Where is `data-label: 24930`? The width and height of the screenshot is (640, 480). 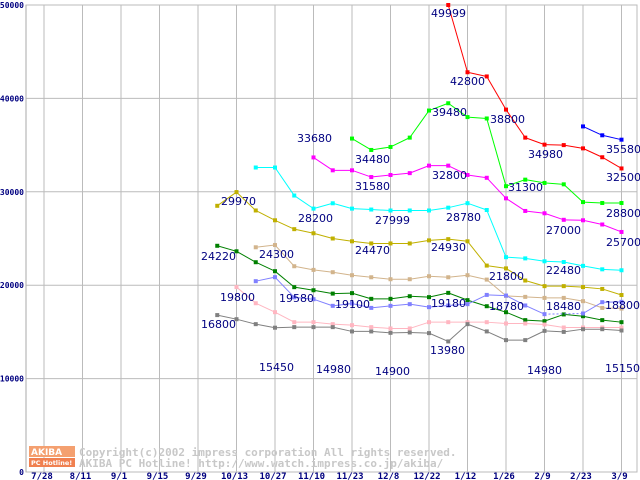
data-label: 24930 is located at coordinates (448, 247).